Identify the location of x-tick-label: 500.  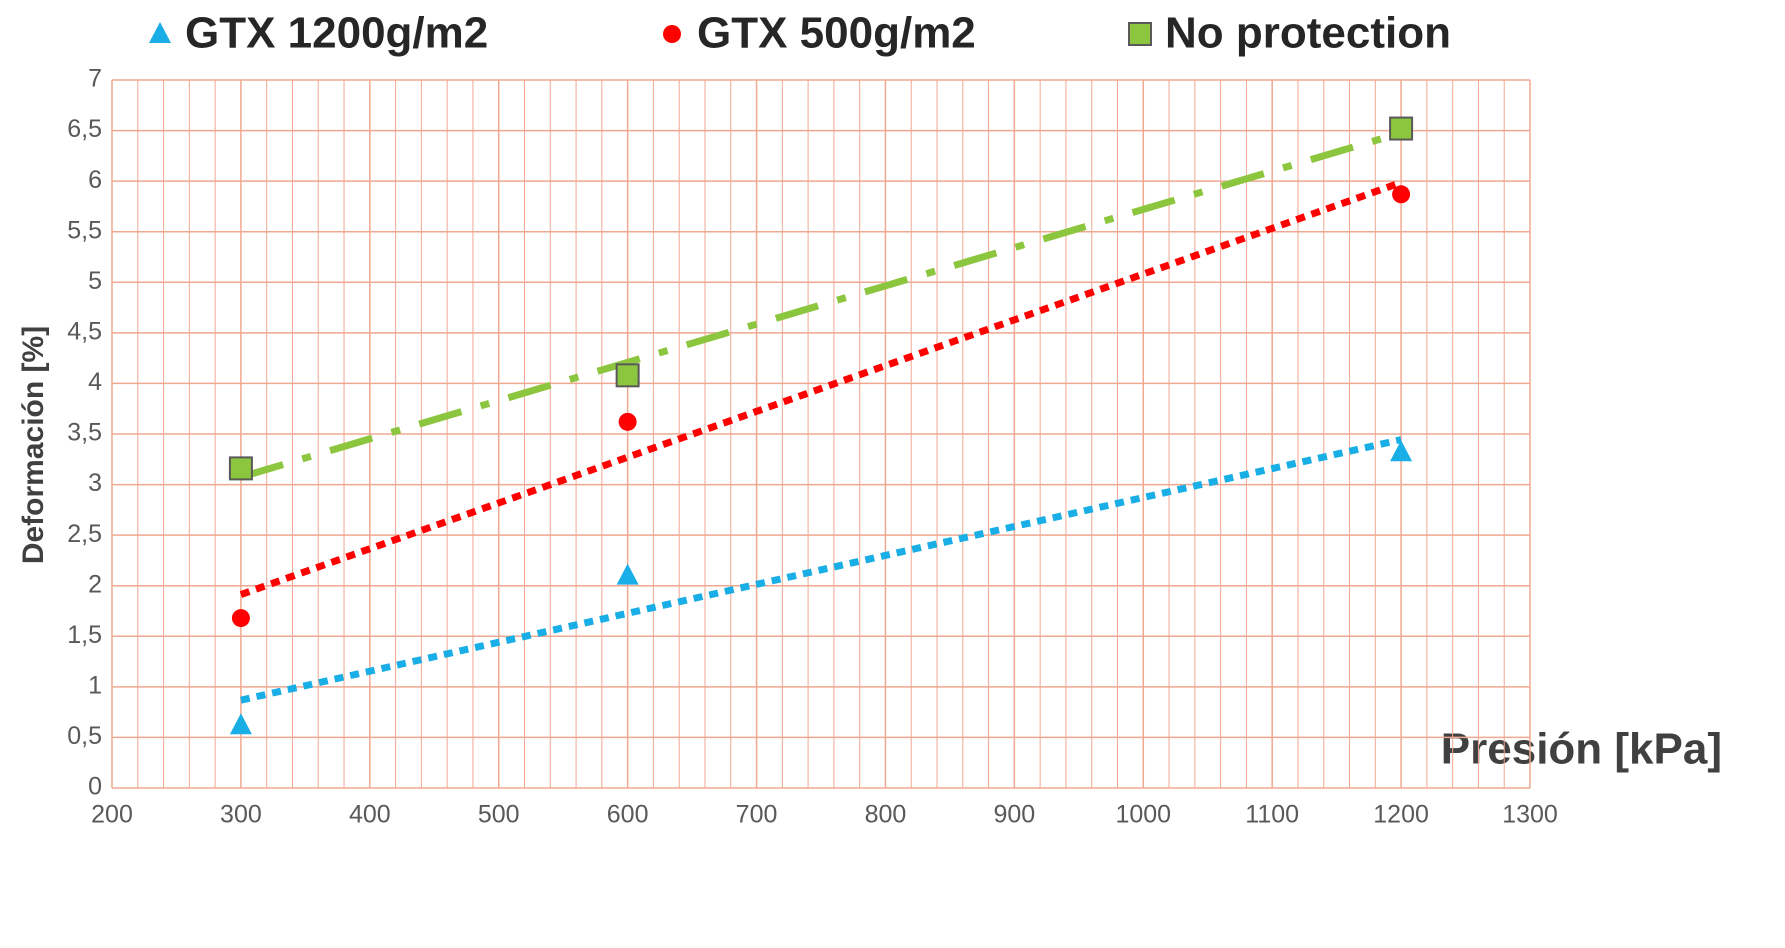
(499, 815).